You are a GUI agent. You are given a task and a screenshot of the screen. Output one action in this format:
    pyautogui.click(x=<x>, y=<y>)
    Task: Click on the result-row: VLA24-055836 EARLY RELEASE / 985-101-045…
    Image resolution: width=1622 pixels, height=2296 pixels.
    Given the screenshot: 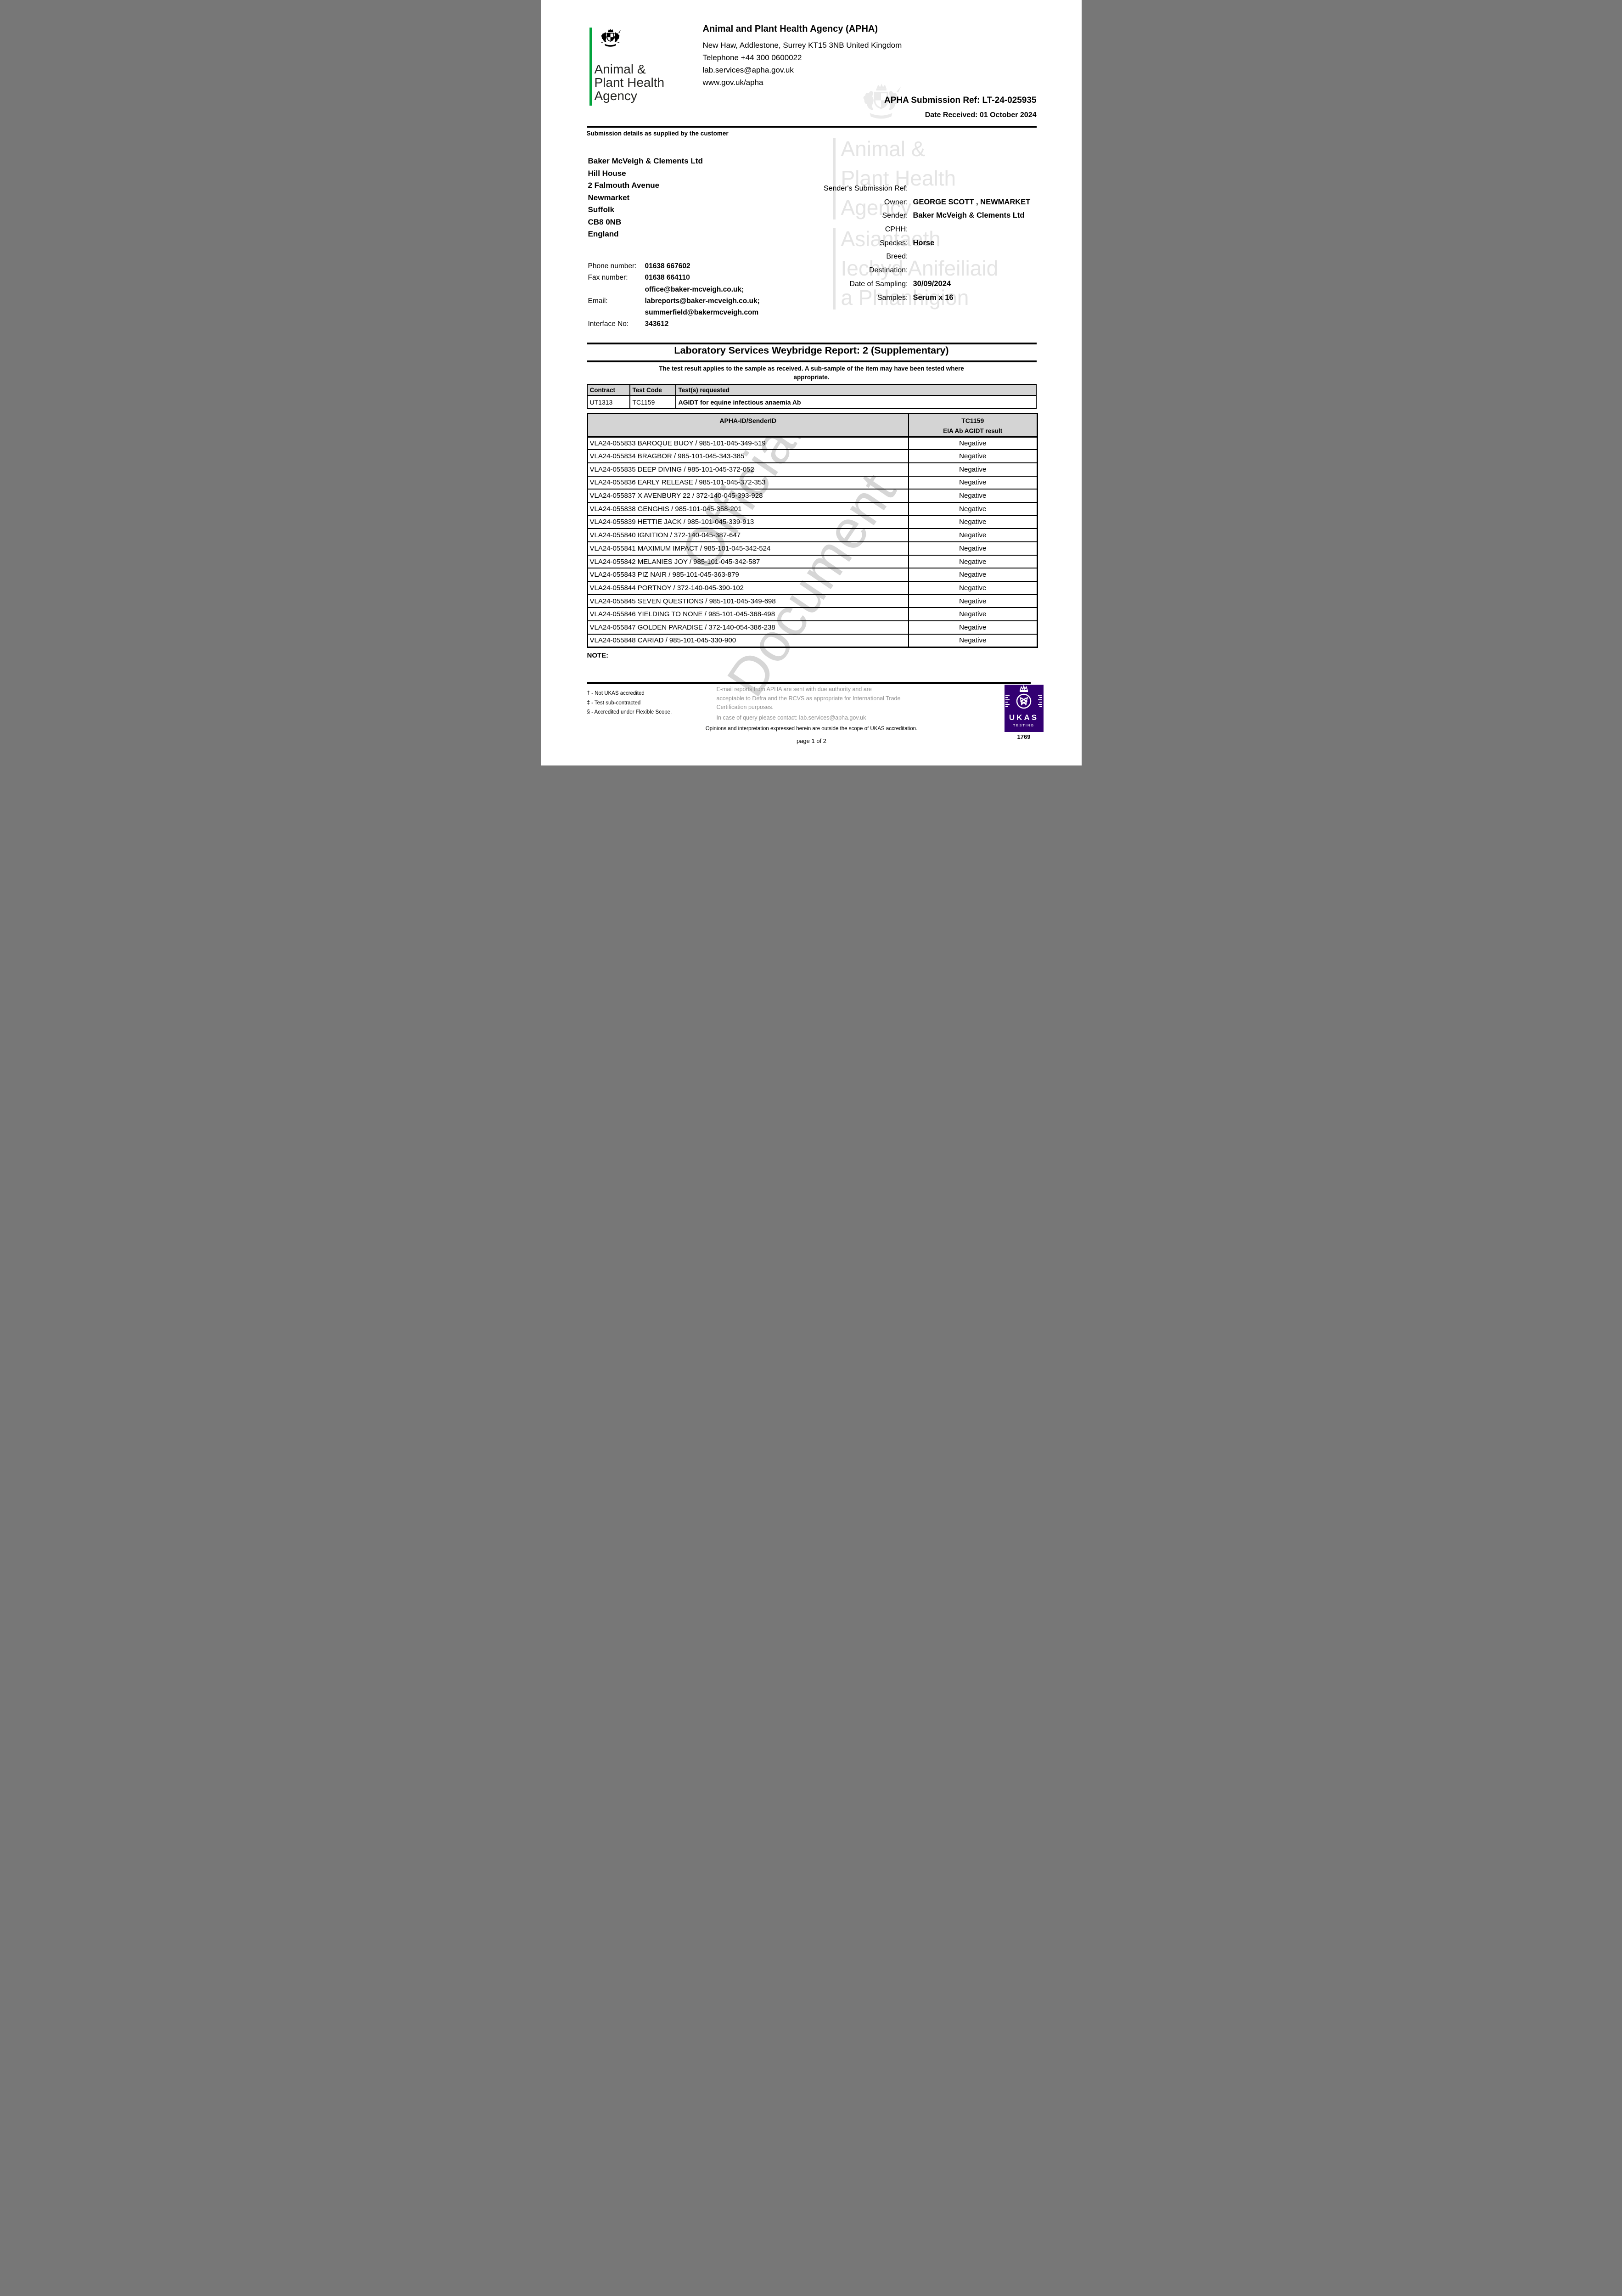 What is the action you would take?
    pyautogui.click(x=813, y=483)
    